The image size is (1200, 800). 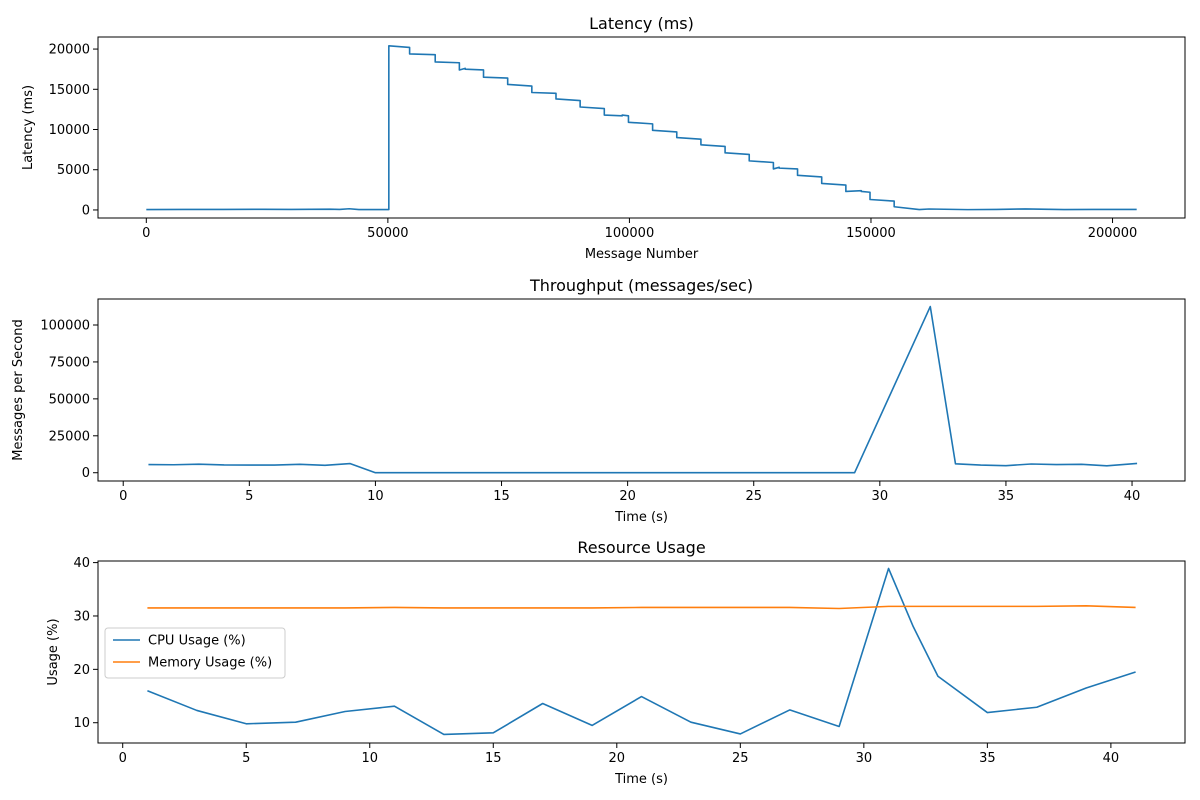 I want to click on x-tick-label: 50000, so click(x=387, y=233).